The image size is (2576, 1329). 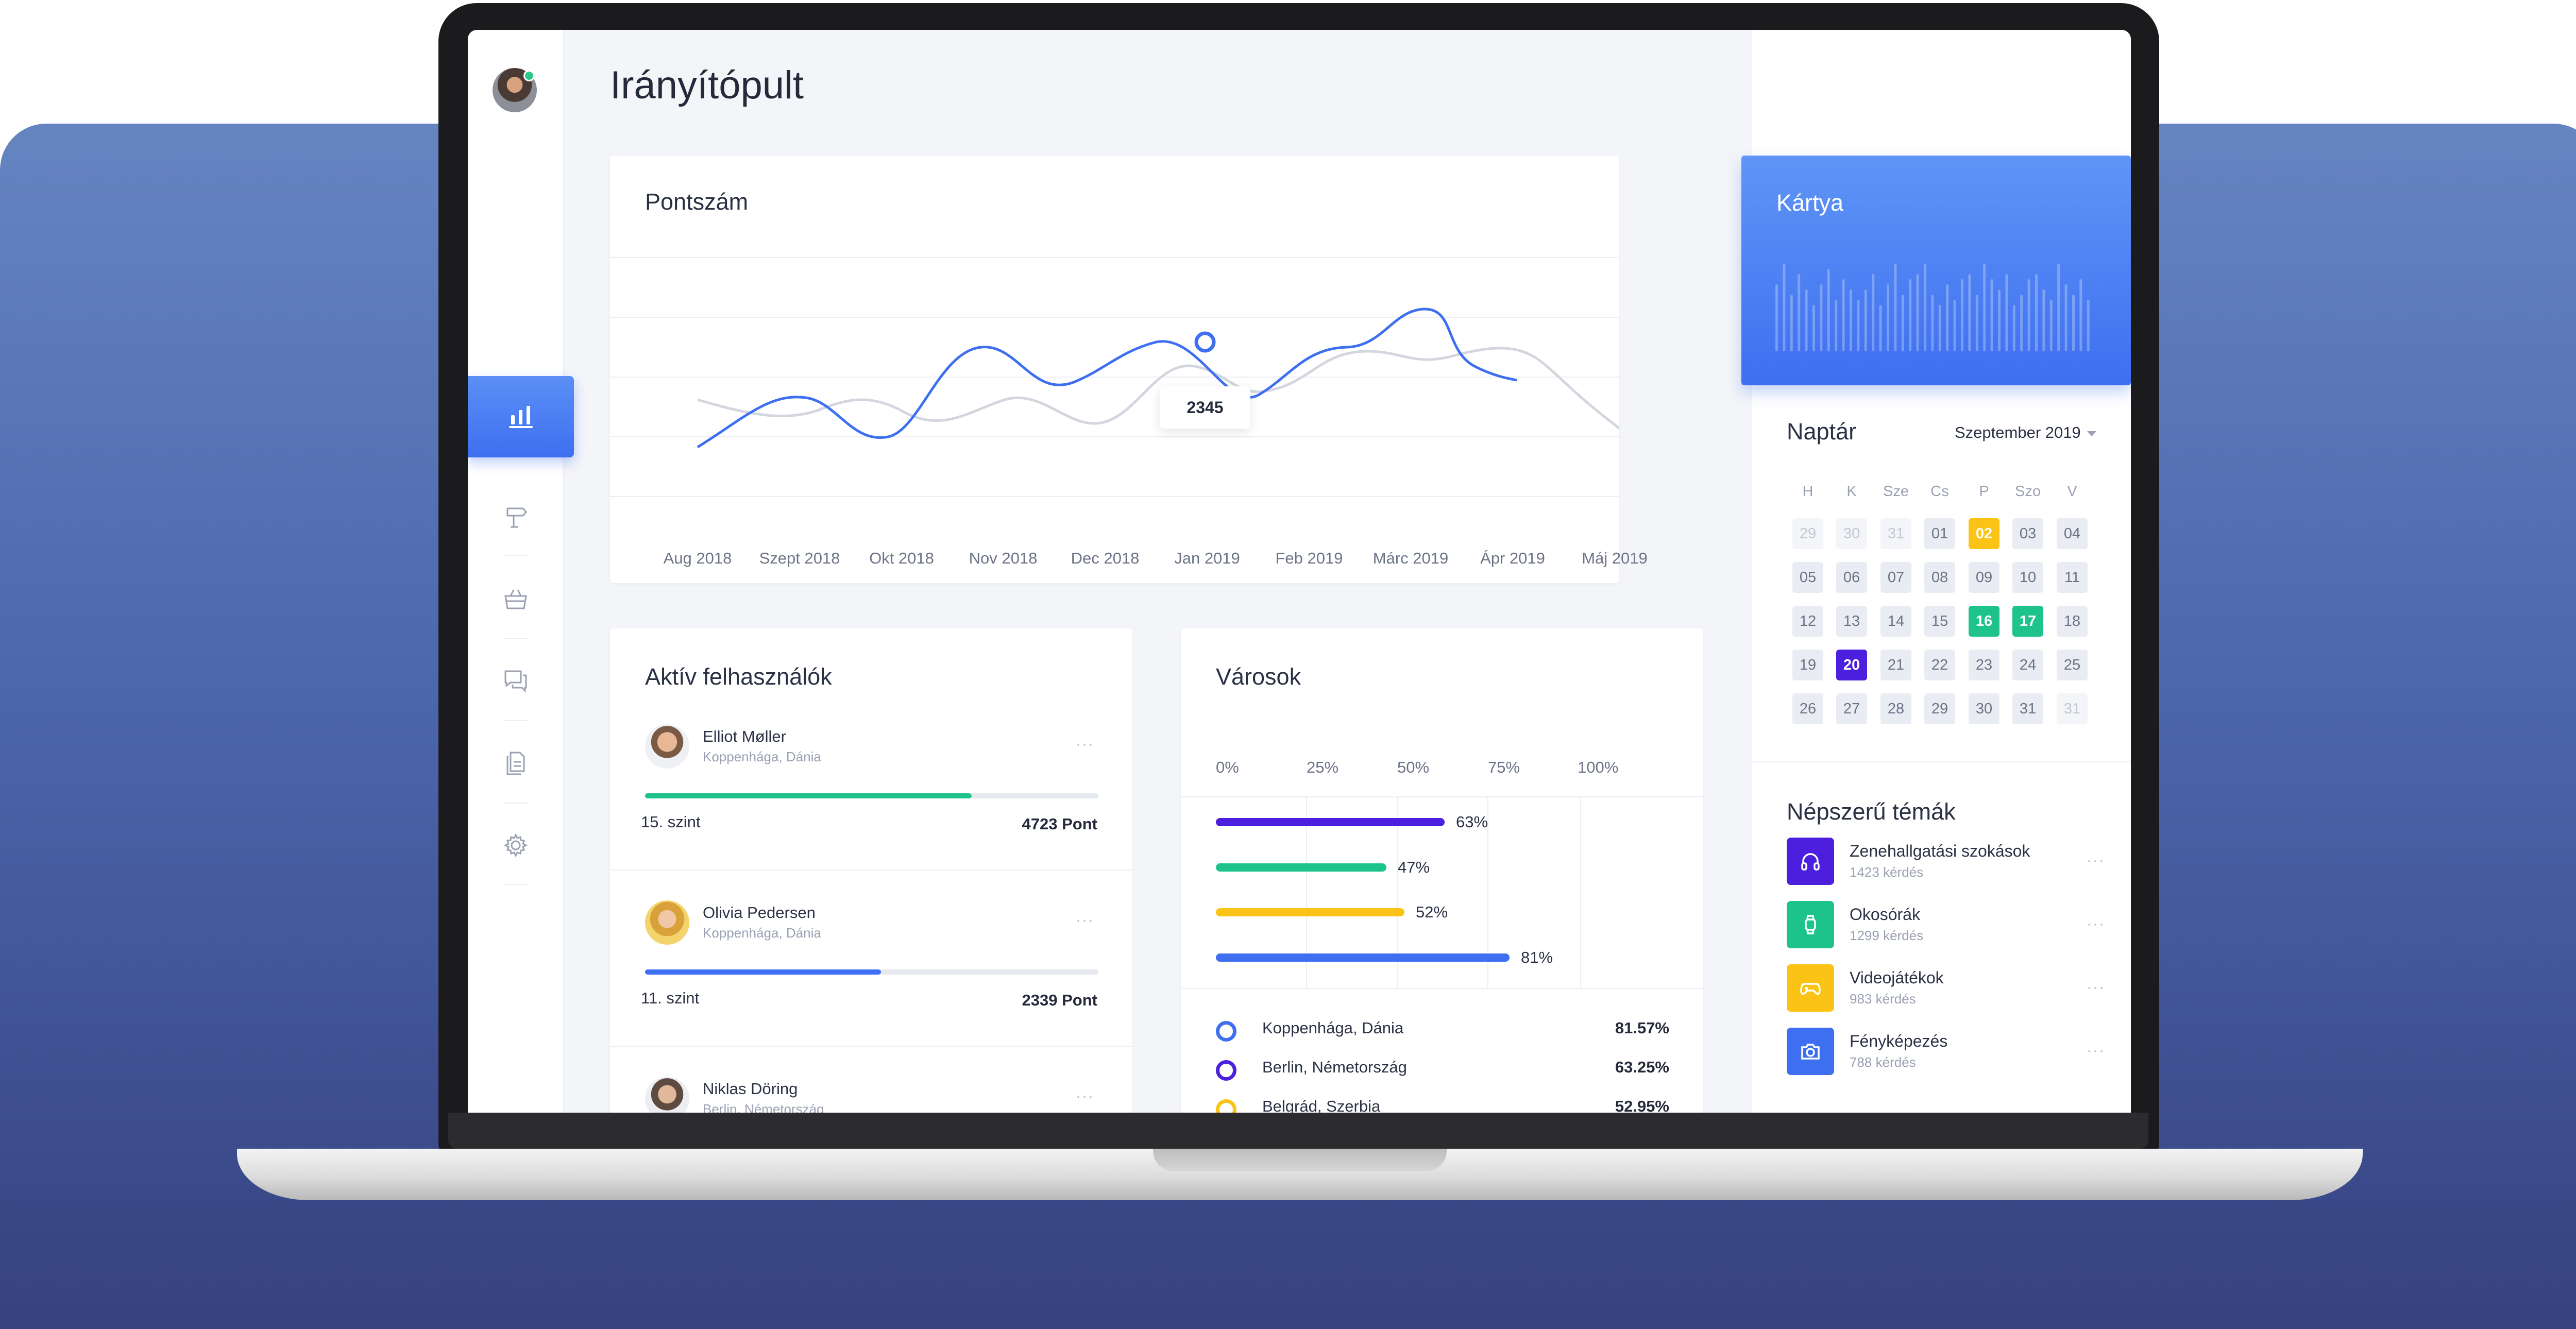 What do you see at coordinates (1107, 378) in the screenshot?
I see `primary-series-line` at bounding box center [1107, 378].